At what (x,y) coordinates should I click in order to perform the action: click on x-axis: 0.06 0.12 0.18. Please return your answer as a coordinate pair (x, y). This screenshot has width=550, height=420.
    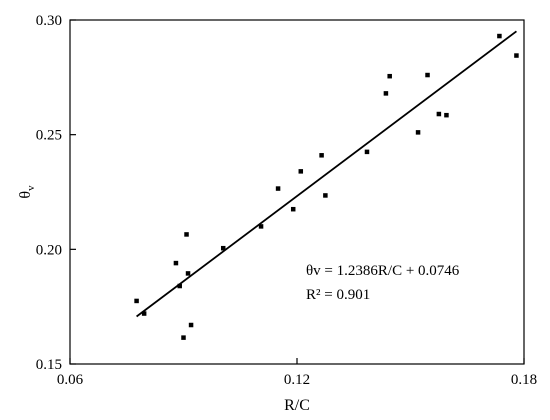
    Looking at the image, I should click on (297, 373).